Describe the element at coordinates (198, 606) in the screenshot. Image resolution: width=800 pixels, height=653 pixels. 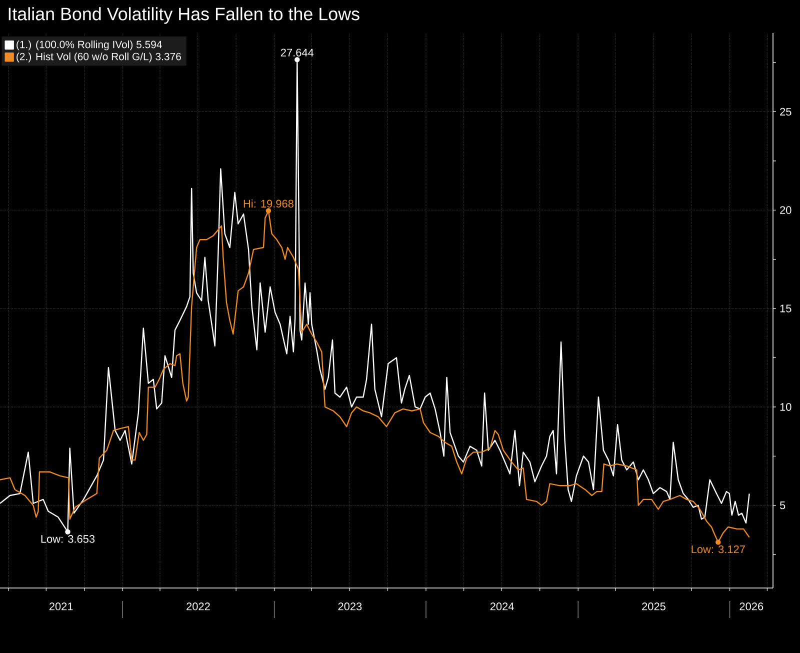
I see `x-tick-label: 2022` at that location.